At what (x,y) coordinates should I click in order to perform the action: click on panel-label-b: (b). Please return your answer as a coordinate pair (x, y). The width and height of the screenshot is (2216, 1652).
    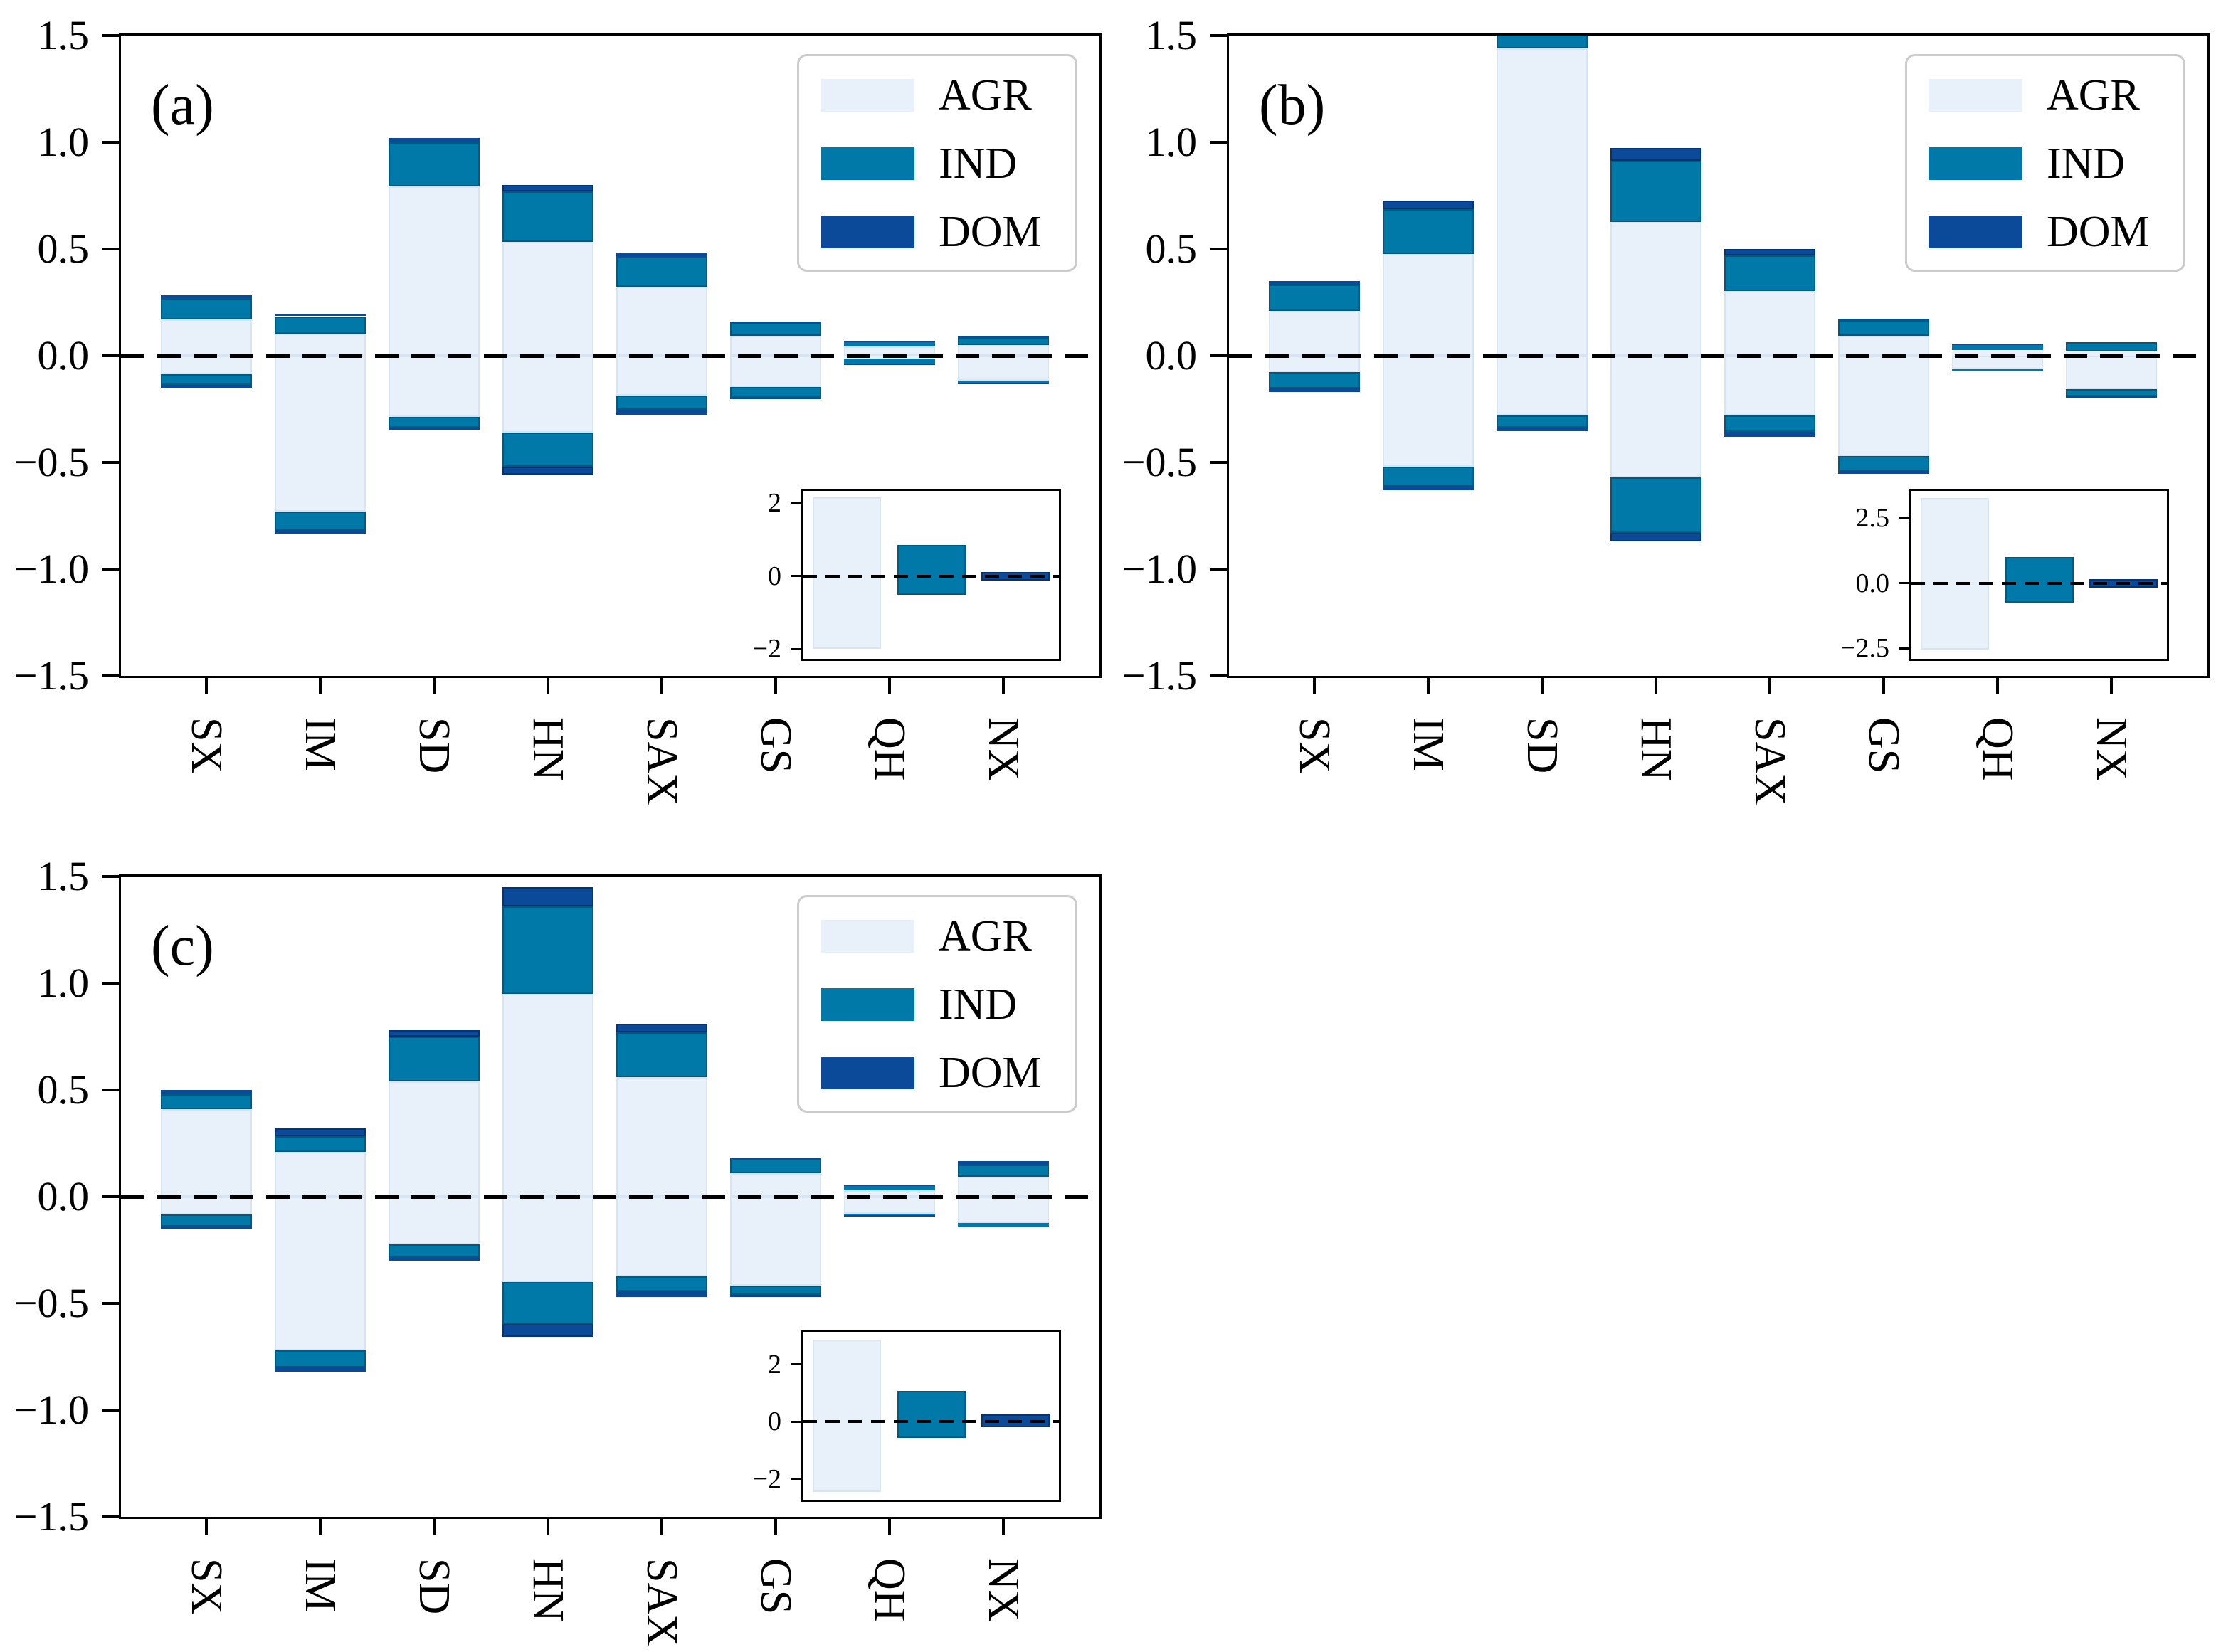
    Looking at the image, I should click on (1292, 105).